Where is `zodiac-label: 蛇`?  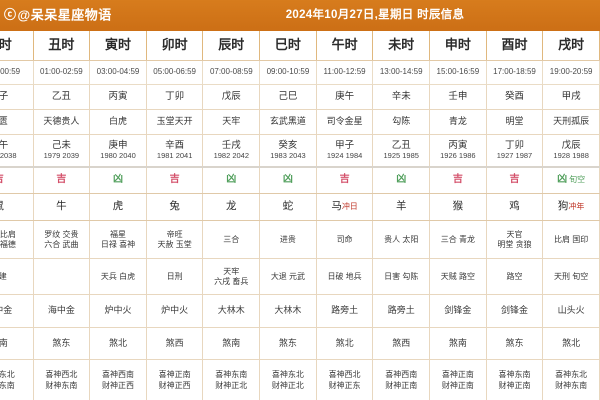 zodiac-label: 蛇 is located at coordinates (288, 206).